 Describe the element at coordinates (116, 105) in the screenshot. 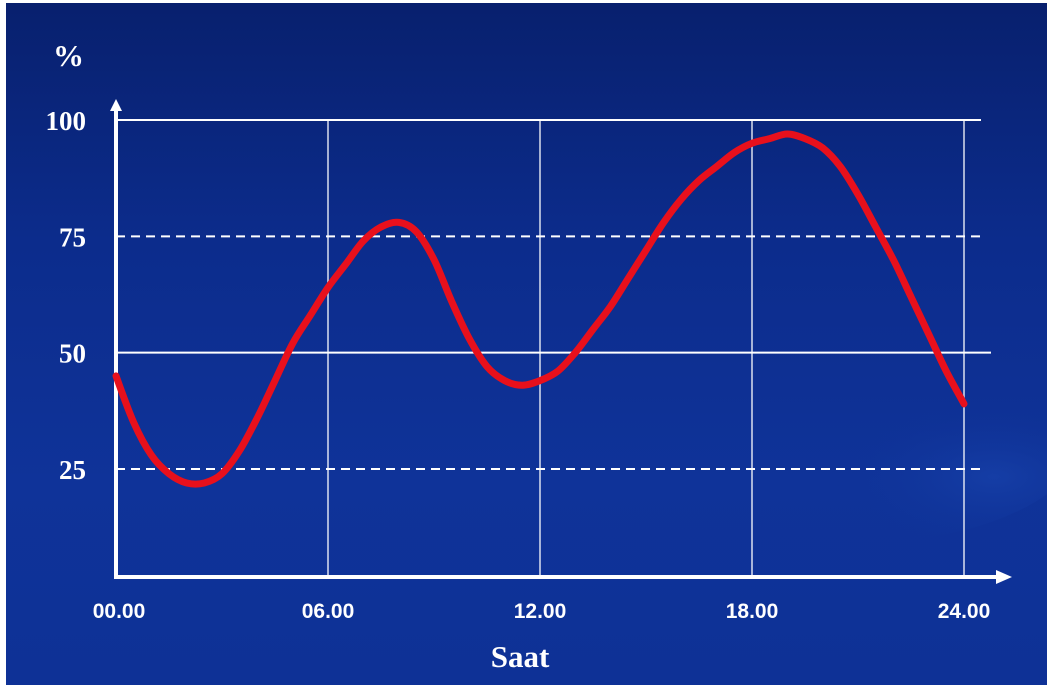

I see `y-axis-arrow` at that location.